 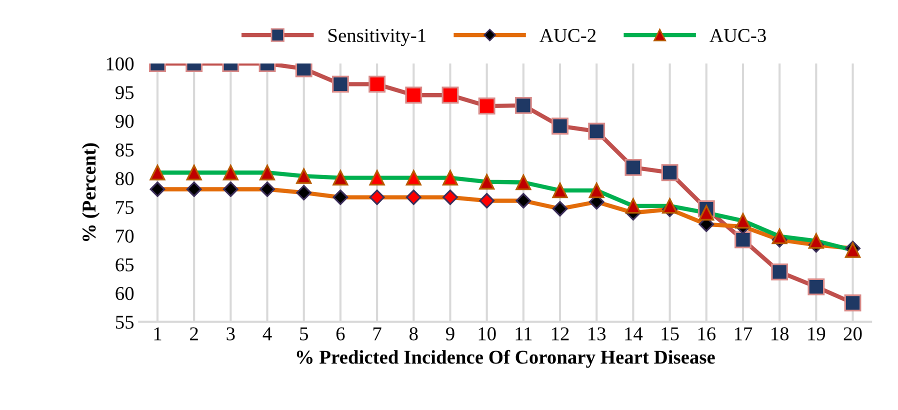 What do you see at coordinates (120, 63) in the screenshot?
I see `y-tick-label: 100` at bounding box center [120, 63].